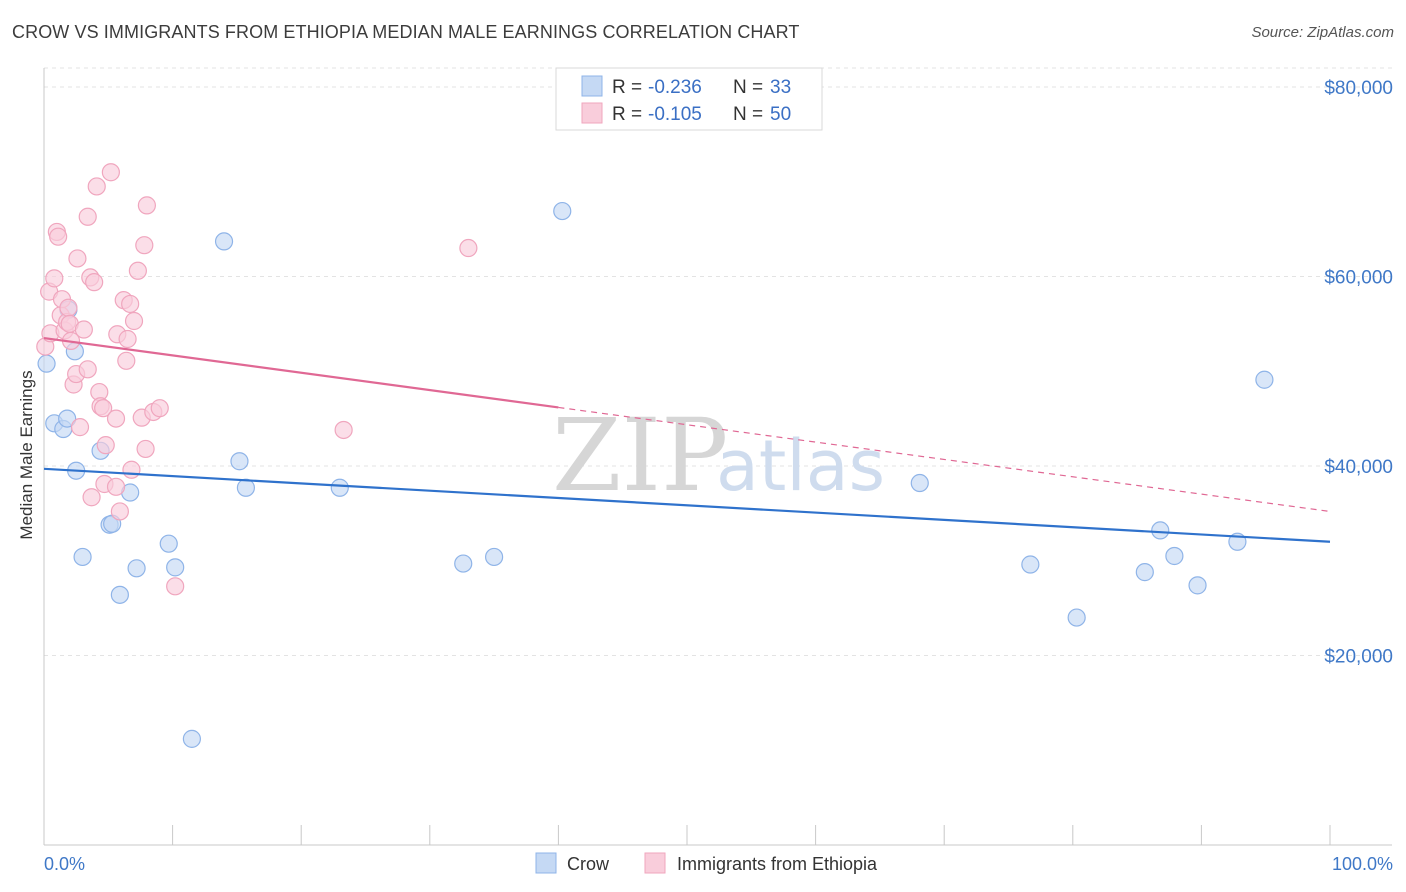  I want to click on watermark: ZIP atlas, so click(718, 455).